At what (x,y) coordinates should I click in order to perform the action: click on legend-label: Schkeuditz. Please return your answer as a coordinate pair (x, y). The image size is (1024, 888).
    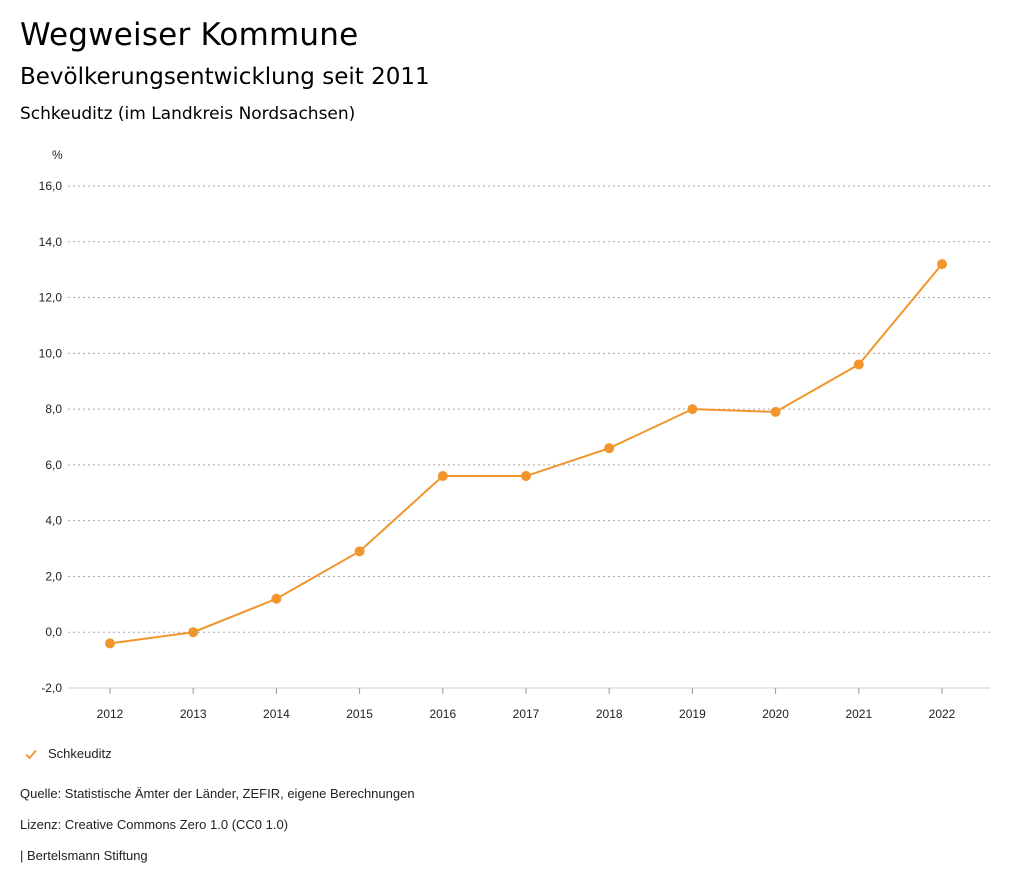
    Looking at the image, I should click on (80, 753).